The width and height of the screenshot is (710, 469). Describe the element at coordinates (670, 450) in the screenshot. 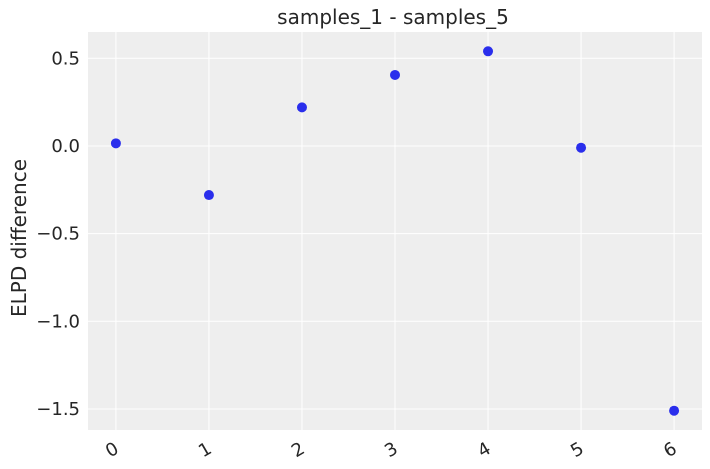

I see `x-tick-label: 6` at that location.